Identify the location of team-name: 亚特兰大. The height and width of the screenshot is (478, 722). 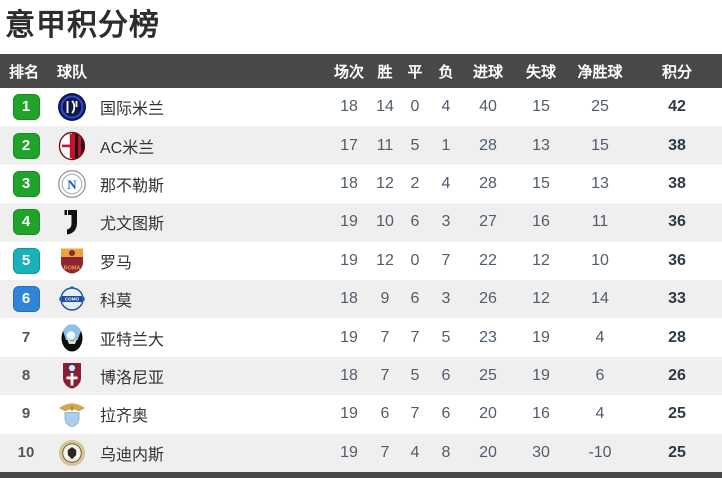
(132, 340).